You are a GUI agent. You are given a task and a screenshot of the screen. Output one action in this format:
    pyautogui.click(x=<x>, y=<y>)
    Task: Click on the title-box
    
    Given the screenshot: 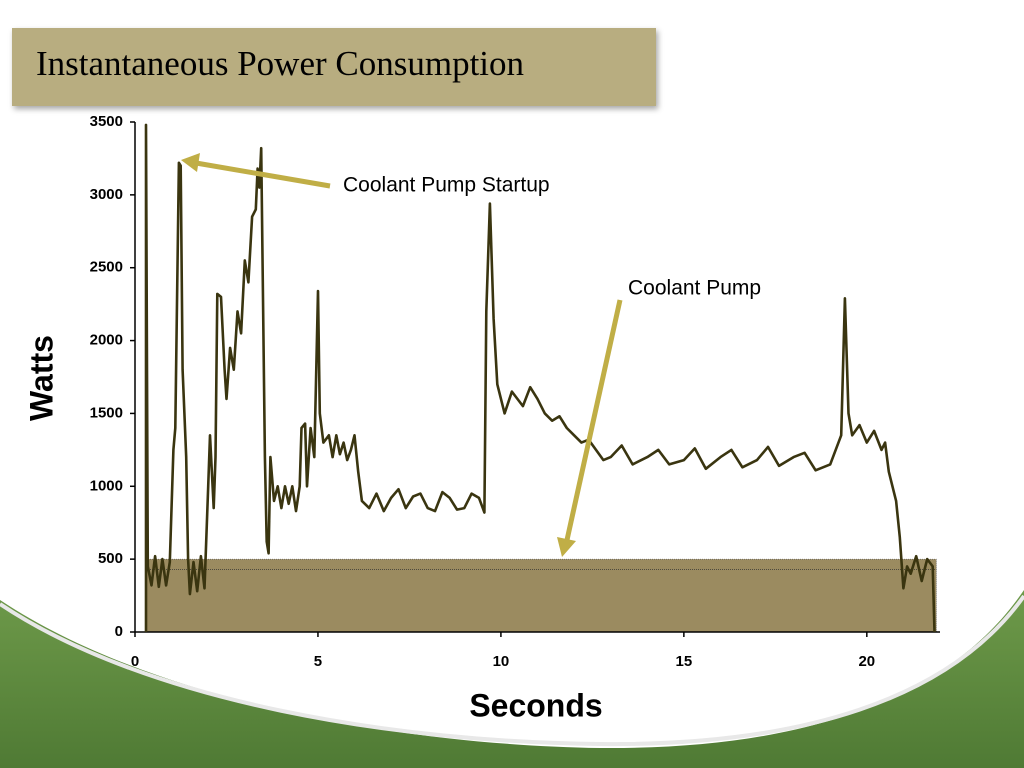 What is the action you would take?
    pyautogui.click(x=334, y=67)
    